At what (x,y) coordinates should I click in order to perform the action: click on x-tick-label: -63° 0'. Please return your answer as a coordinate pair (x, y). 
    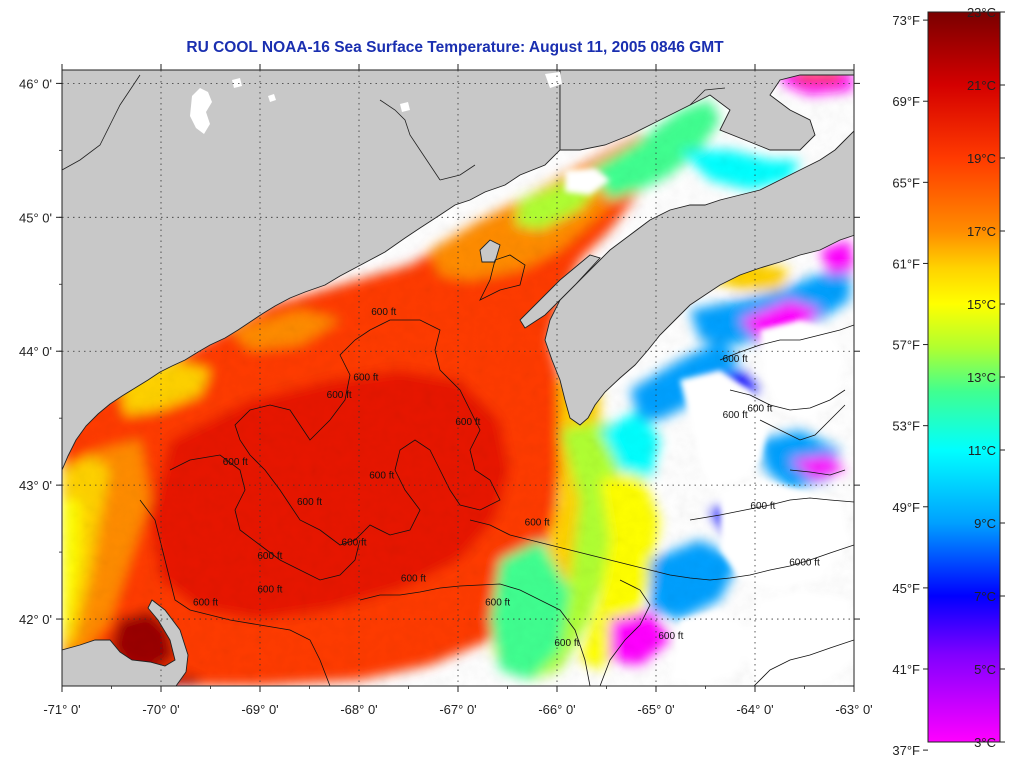
    Looking at the image, I should click on (853, 709).